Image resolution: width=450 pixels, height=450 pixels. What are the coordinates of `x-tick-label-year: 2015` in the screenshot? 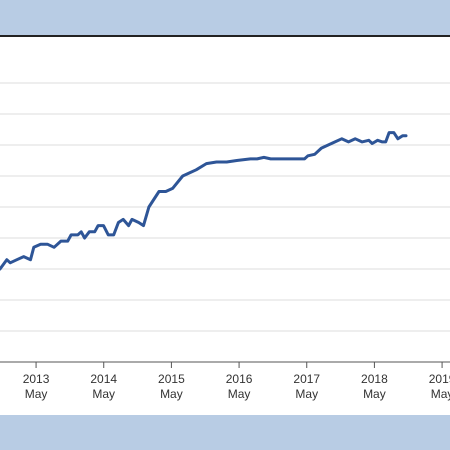 It's located at (171, 379).